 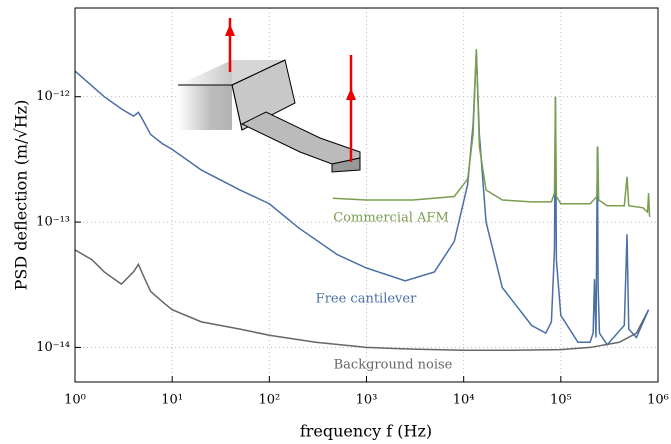 I want to click on y-axis-label: PSD deflection (m/√Hz), so click(x=21, y=195).